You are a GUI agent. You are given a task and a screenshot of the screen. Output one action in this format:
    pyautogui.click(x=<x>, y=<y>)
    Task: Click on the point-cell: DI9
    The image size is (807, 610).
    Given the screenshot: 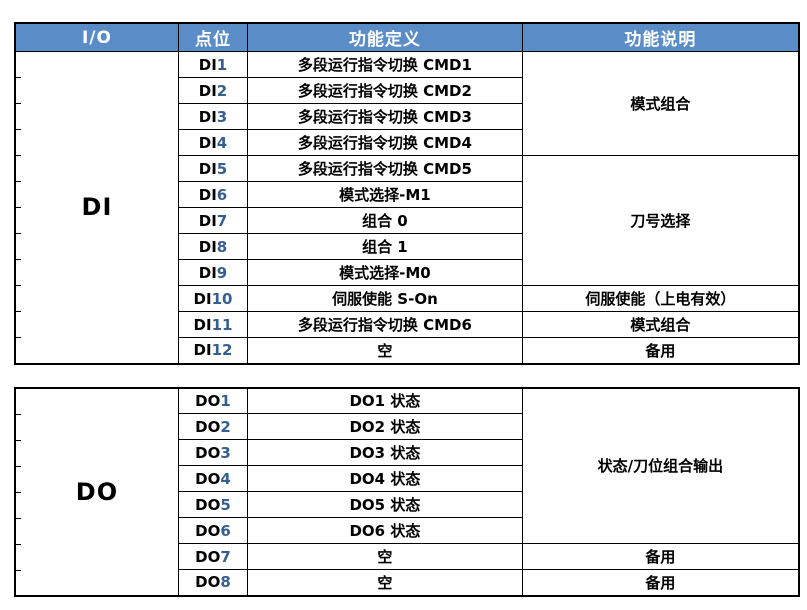 What is the action you would take?
    pyautogui.click(x=213, y=272)
    